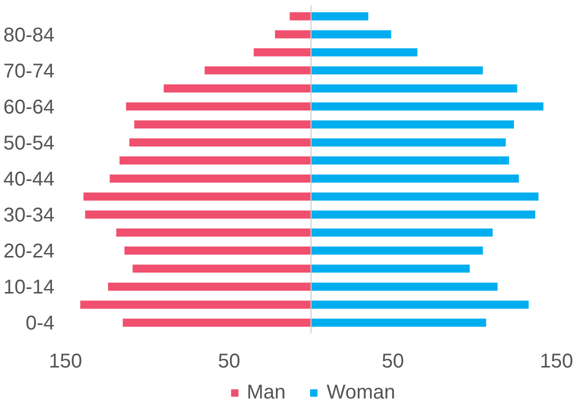 The width and height of the screenshot is (581, 418). I want to click on legend-label: Man, so click(266, 392).